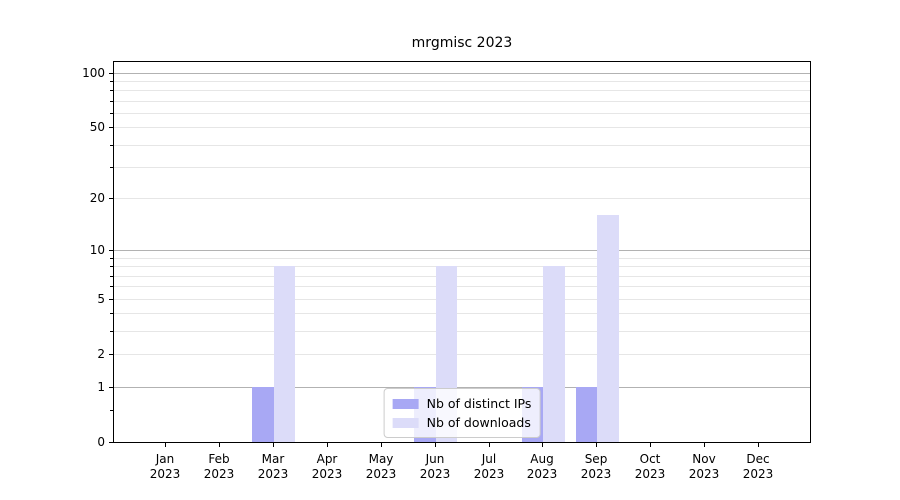 The image size is (900, 500). I want to click on x-tick-label: Oct 2023, so click(650, 467).